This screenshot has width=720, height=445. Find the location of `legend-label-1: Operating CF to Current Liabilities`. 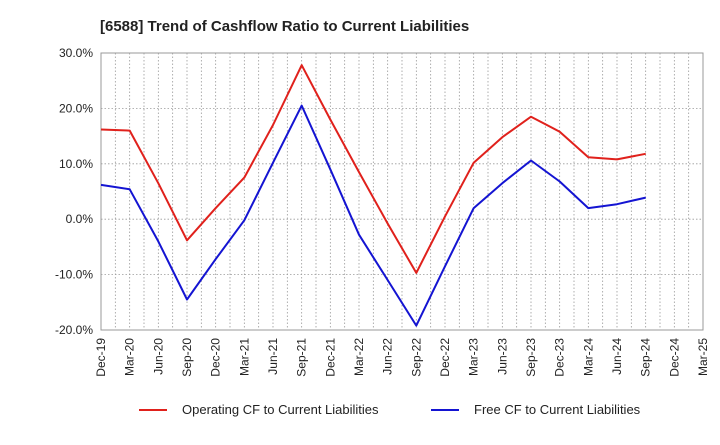

legend-label-1: Operating CF to Current Liabilities is located at coordinates (280, 409).